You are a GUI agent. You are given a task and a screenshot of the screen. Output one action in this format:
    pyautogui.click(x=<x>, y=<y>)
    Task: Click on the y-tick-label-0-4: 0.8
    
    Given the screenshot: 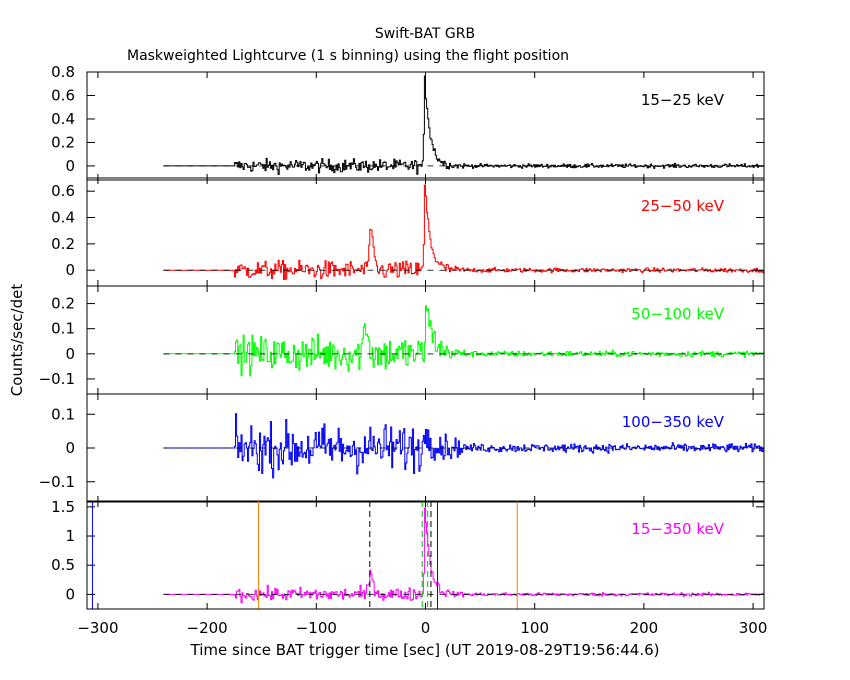 What is the action you would take?
    pyautogui.click(x=63, y=72)
    